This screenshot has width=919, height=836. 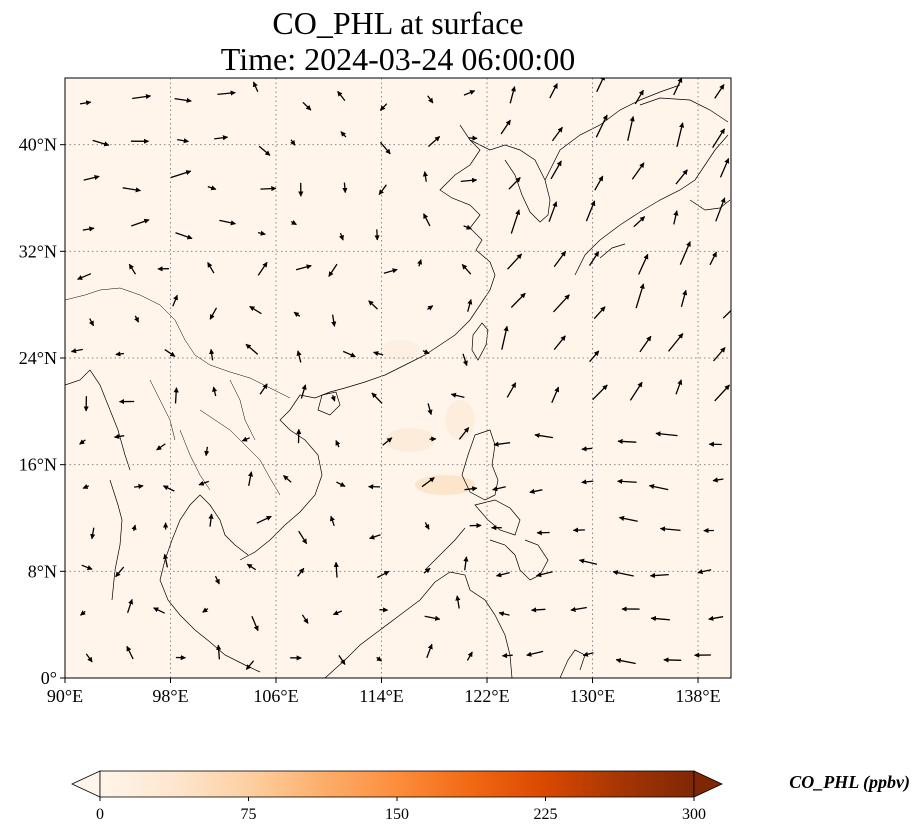 I want to click on lat-tick-label: 32°N, so click(x=38, y=251).